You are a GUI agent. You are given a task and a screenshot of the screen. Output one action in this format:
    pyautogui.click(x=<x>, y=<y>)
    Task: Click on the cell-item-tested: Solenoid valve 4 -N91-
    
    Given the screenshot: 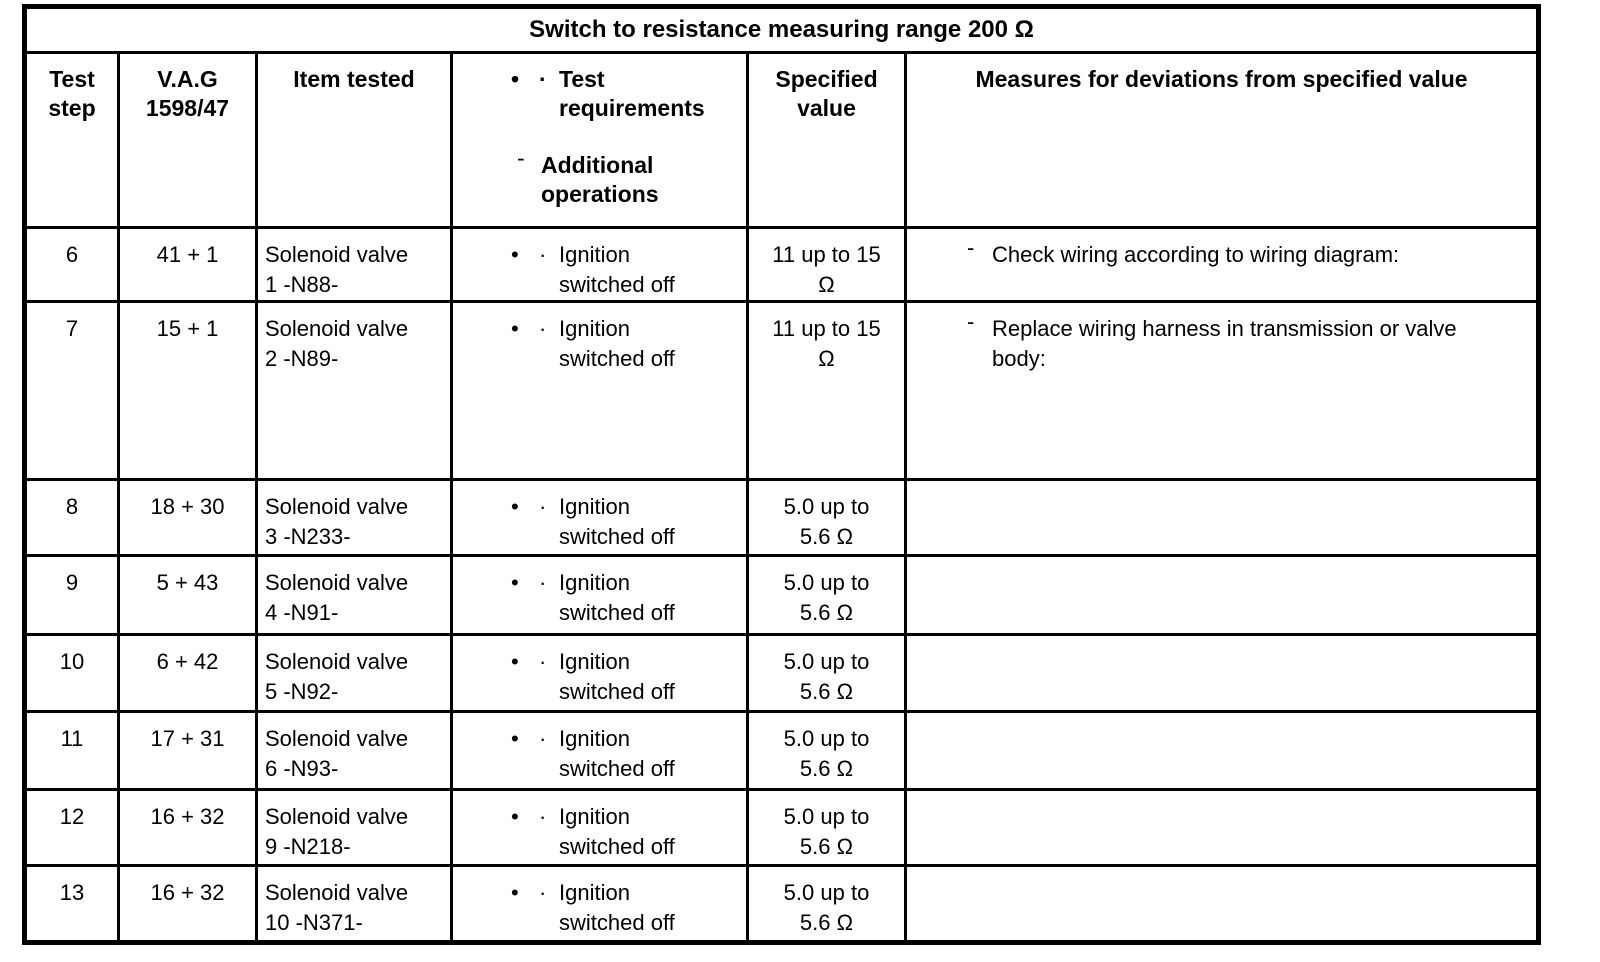 What is the action you would take?
    pyautogui.click(x=354, y=595)
    